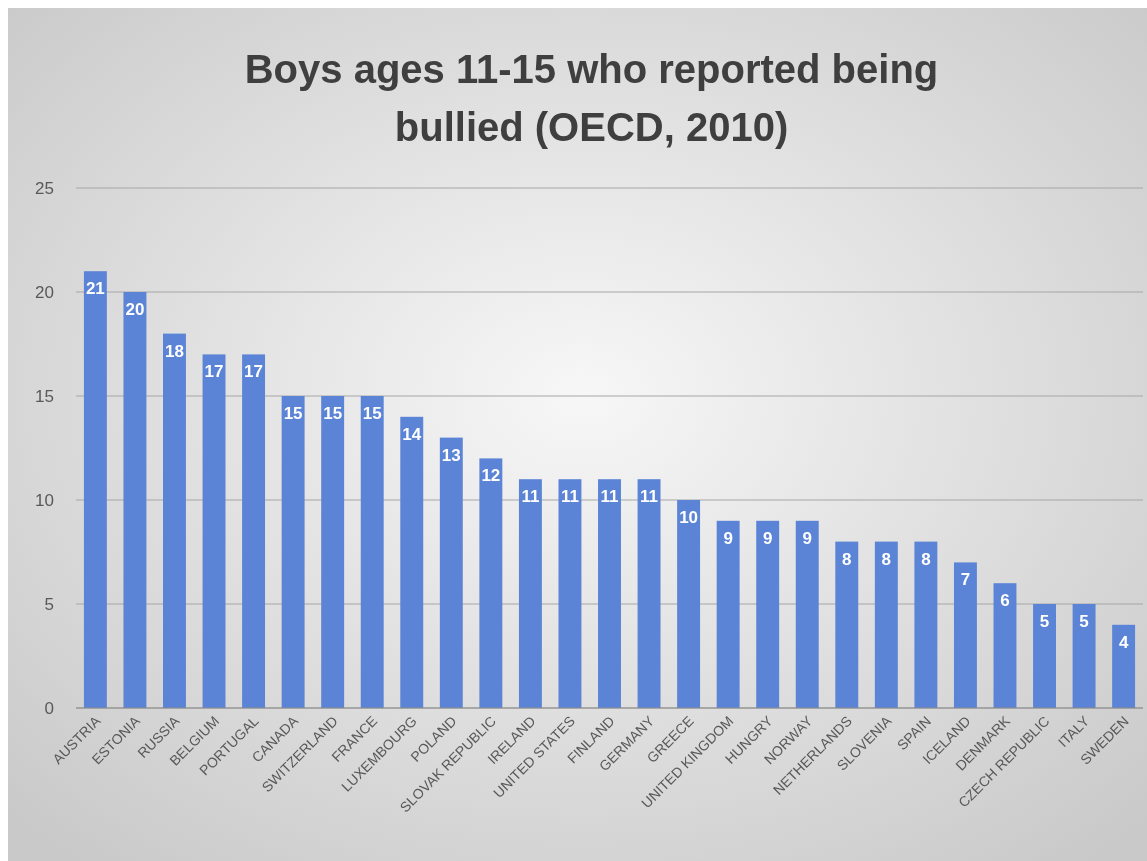  Describe the element at coordinates (44, 292) in the screenshot. I see `y-tick-label: 20` at that location.